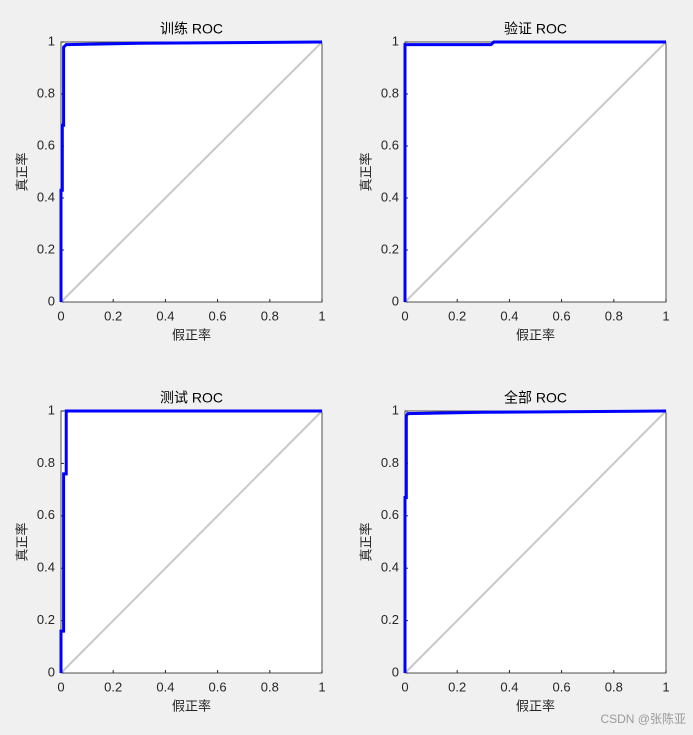 This screenshot has width=693, height=735. Describe the element at coordinates (535, 29) in the screenshot. I see `chart-title: 验证 ROC` at that location.